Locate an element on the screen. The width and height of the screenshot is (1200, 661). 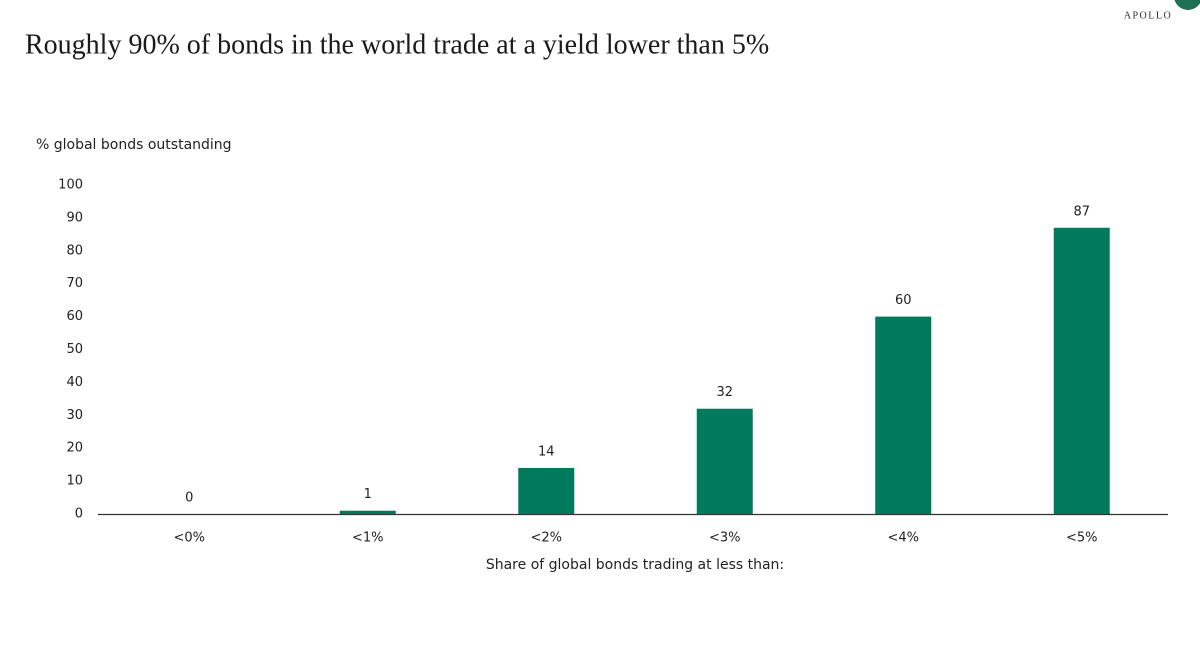
y-tick-label: 70 is located at coordinates (74, 283).